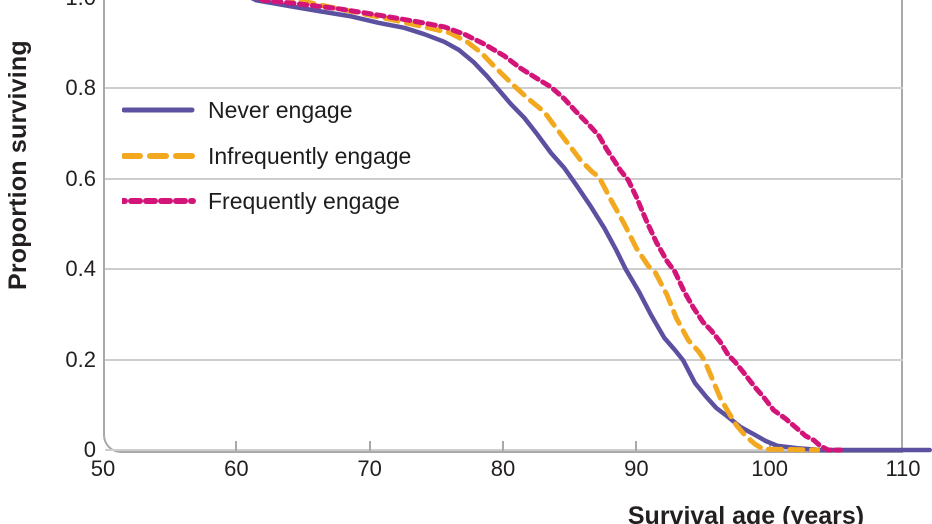 The height and width of the screenshot is (524, 932). Describe the element at coordinates (158, 110) in the screenshot. I see `solid-line-swatch-icon` at that location.